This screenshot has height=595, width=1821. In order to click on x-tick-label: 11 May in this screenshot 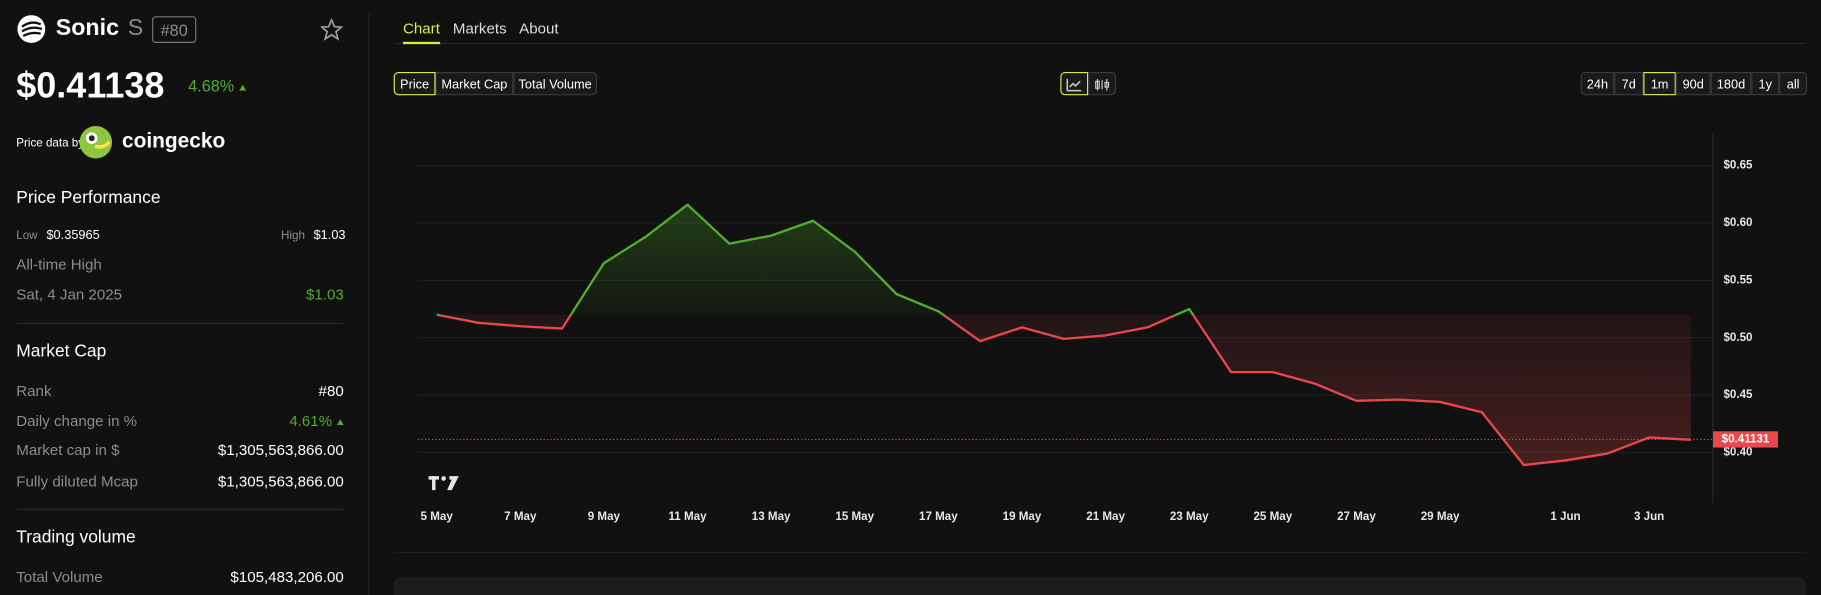, I will do `click(687, 516)`.